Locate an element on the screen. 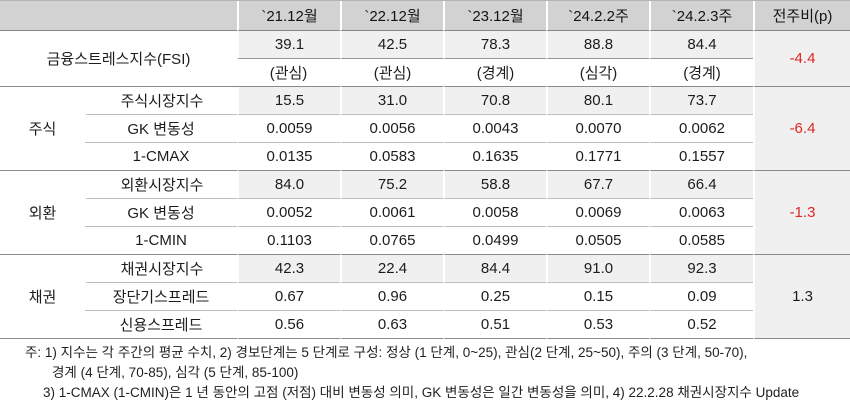 Image resolution: width=850 pixels, height=403 pixels. cell: 0.0043 is located at coordinates (494, 129).